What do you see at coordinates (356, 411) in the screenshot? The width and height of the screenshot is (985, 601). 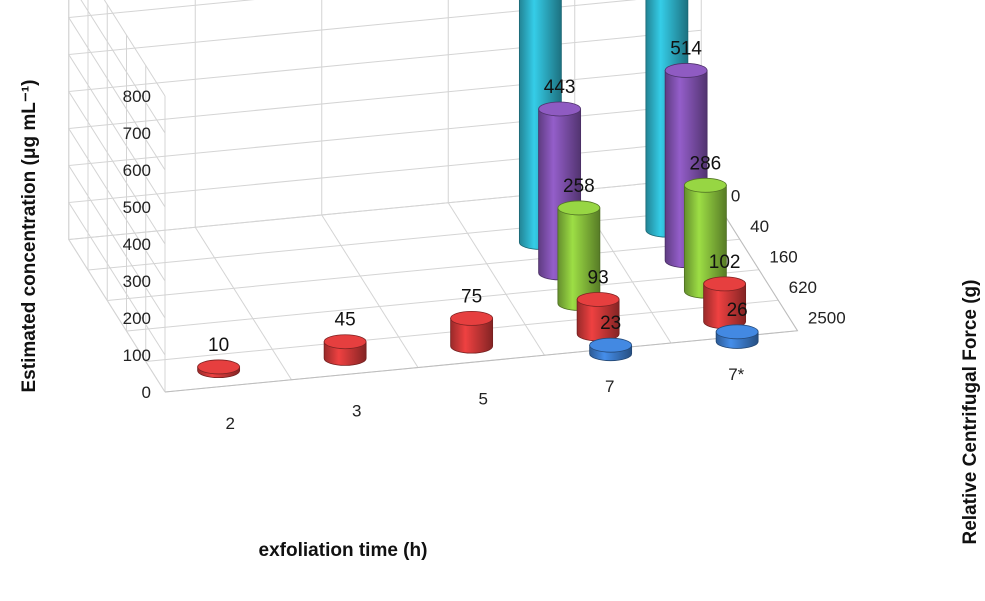 I see `x-tick-label: 3` at bounding box center [356, 411].